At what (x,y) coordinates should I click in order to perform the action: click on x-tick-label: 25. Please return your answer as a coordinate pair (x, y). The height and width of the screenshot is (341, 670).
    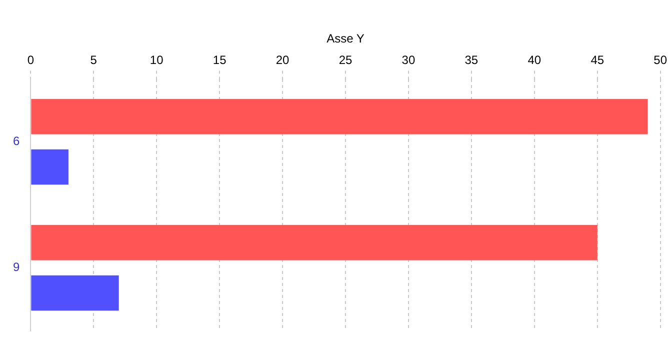
    Looking at the image, I should click on (345, 59).